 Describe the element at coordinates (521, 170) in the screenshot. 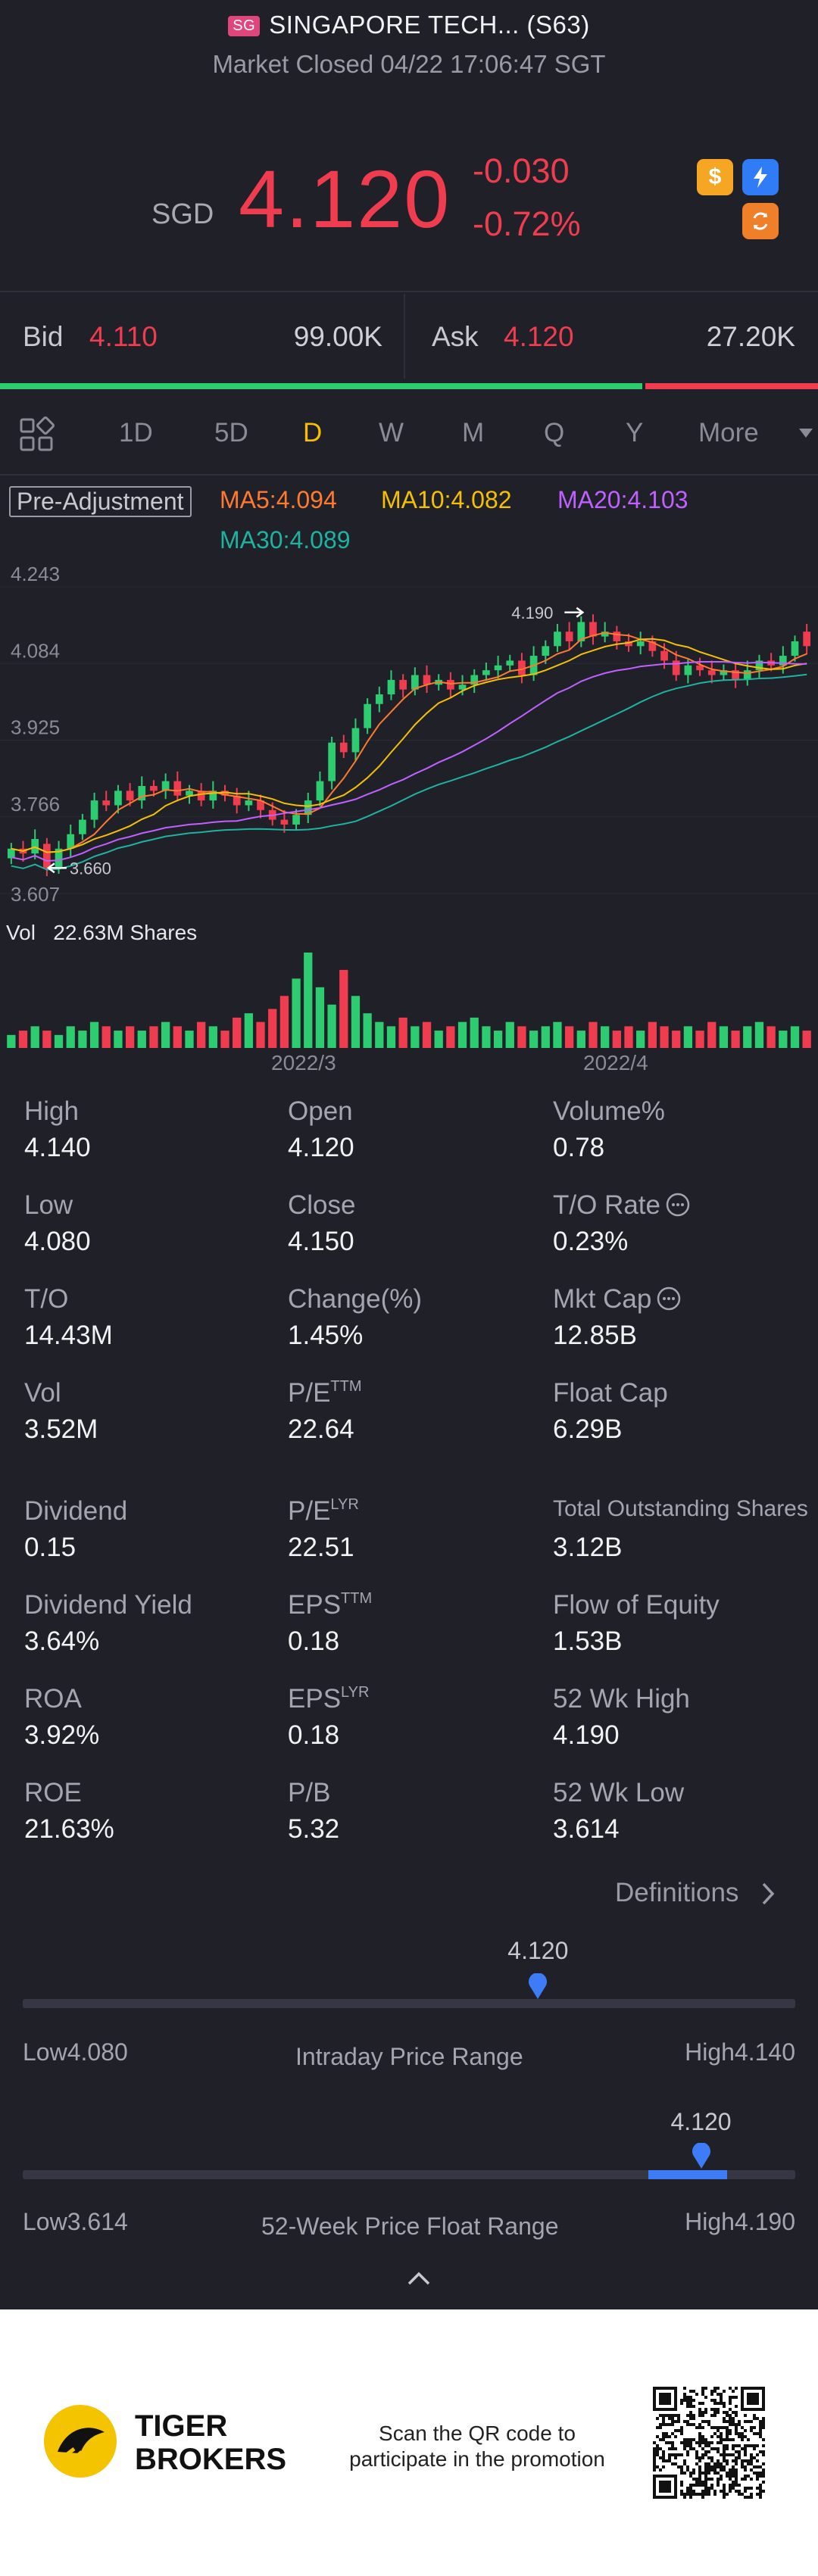

I see `price-change: -0.030` at that location.